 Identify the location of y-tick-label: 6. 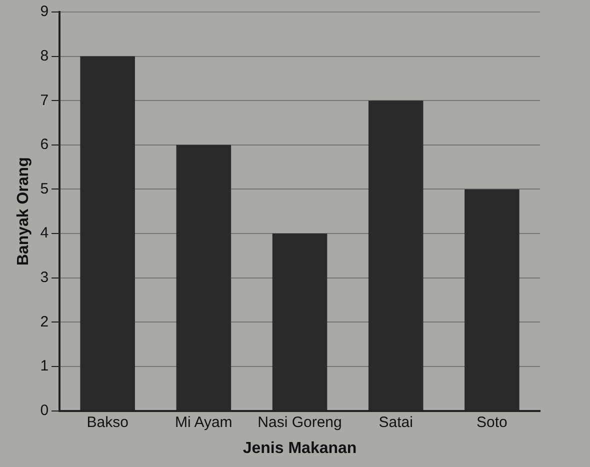
(44, 145).